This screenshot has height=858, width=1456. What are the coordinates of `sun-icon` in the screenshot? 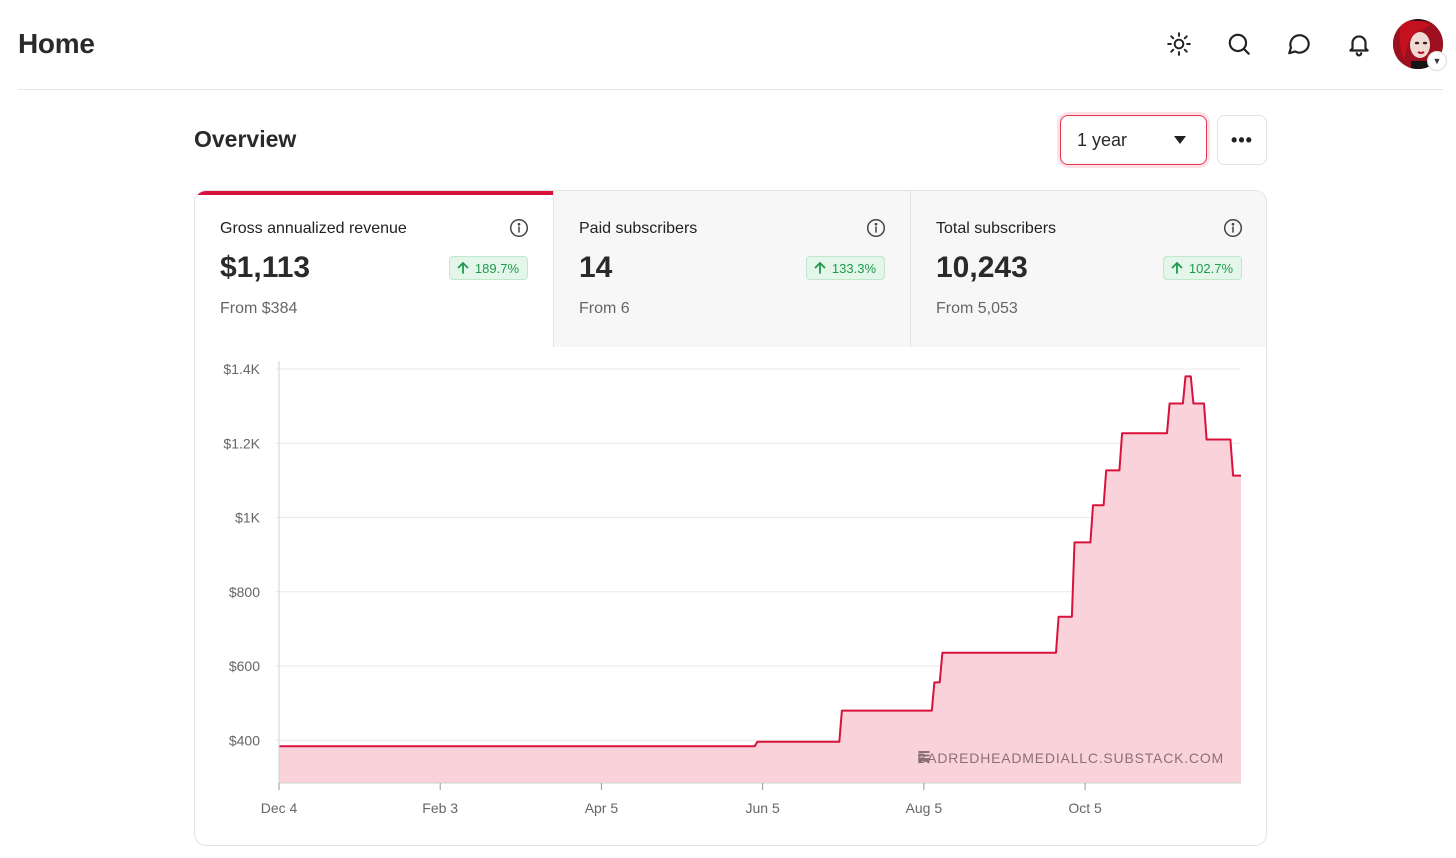 It's located at (1179, 44).